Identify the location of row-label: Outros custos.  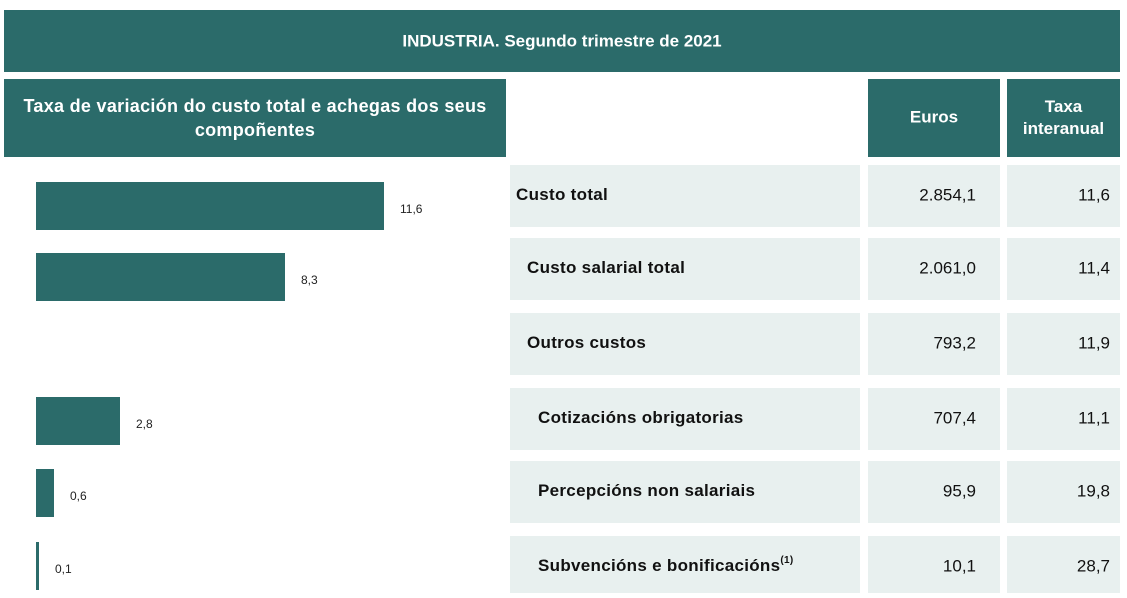
(586, 342).